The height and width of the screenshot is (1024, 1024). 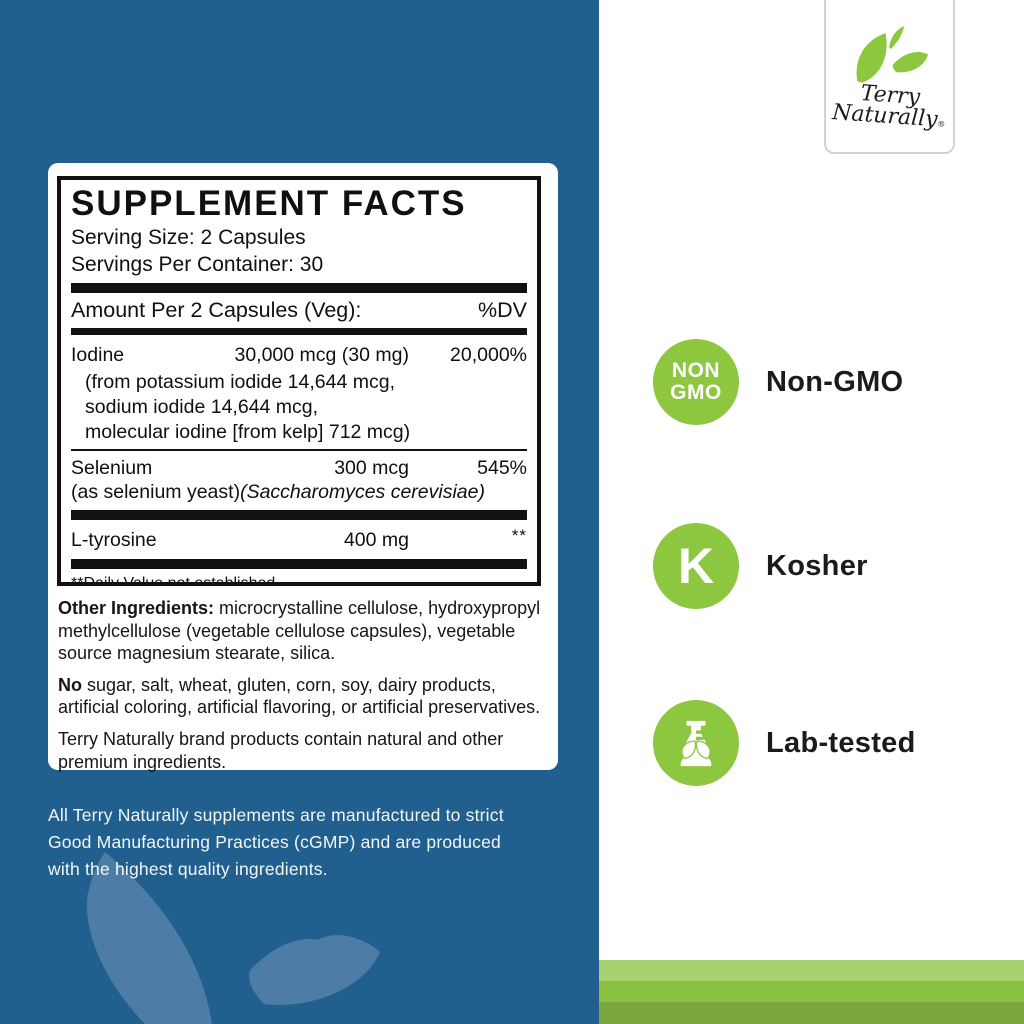 I want to click on amount-header: Amount Per 2 Capsules (Veg):, so click(x=216, y=310).